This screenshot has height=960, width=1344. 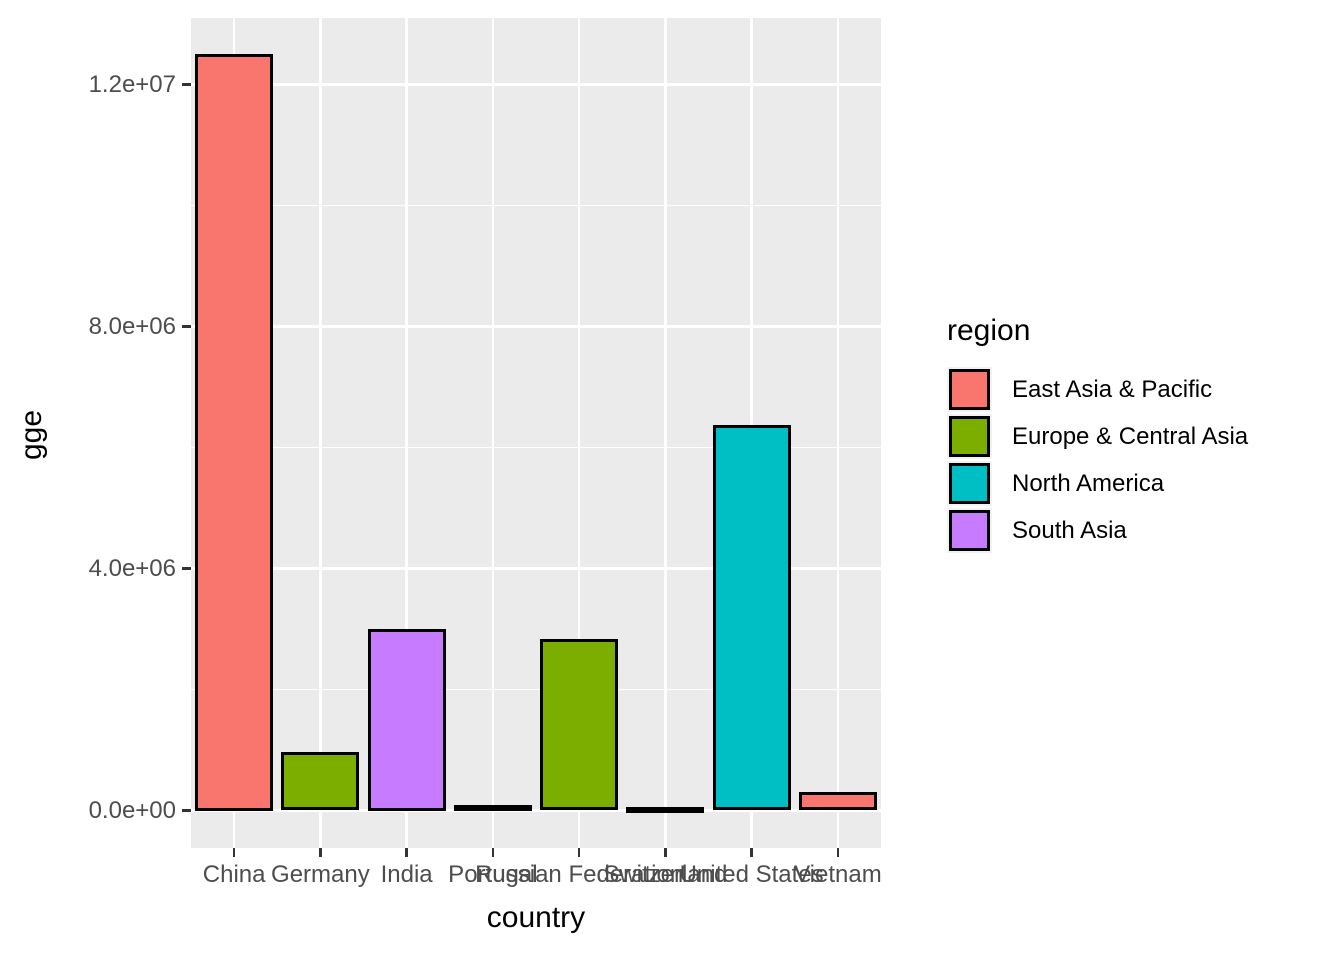 What do you see at coordinates (186, 810) in the screenshot?
I see `y-tick-0.0e+00` at bounding box center [186, 810].